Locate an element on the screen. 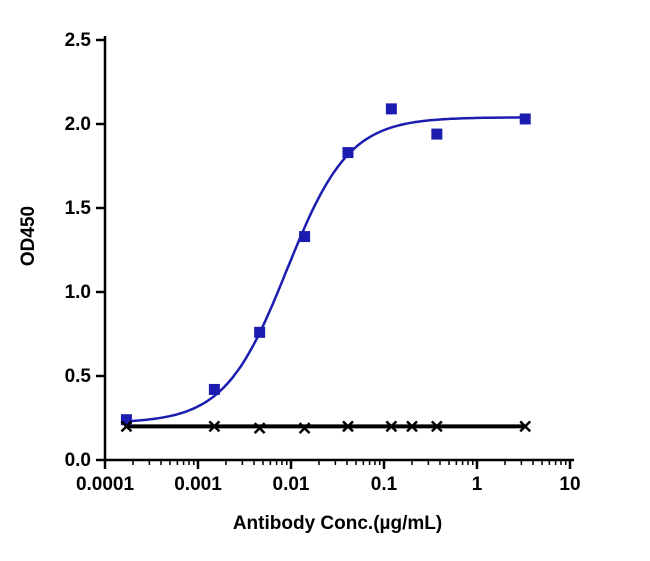  x-tick-label: 10 is located at coordinates (569, 484).